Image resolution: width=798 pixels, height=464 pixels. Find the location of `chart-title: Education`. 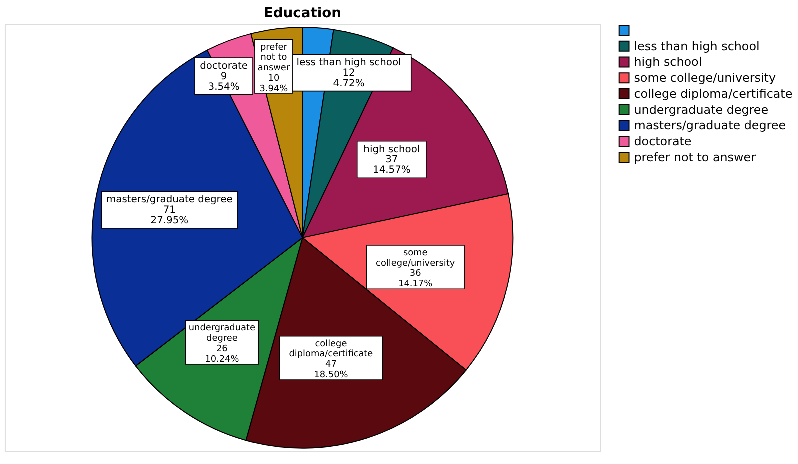

chart-title: Education is located at coordinates (303, 14).